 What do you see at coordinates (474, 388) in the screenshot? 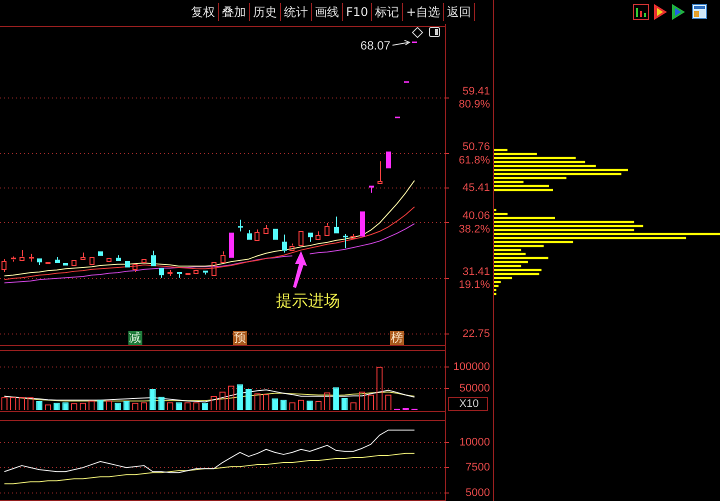
I see `y-tick-label: 50000` at bounding box center [474, 388].